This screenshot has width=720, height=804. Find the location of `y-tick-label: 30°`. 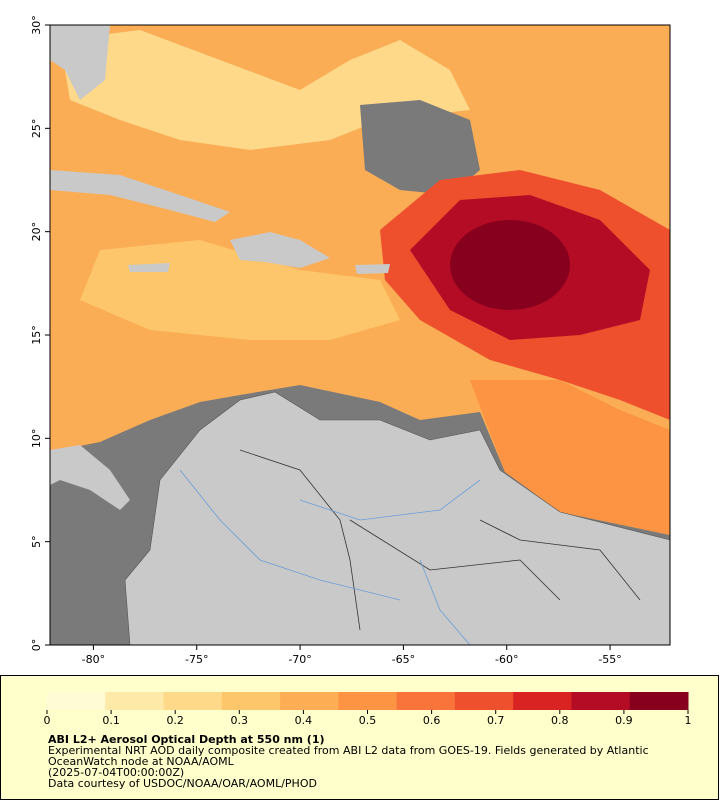

y-tick-label: 30° is located at coordinates (36, 25).